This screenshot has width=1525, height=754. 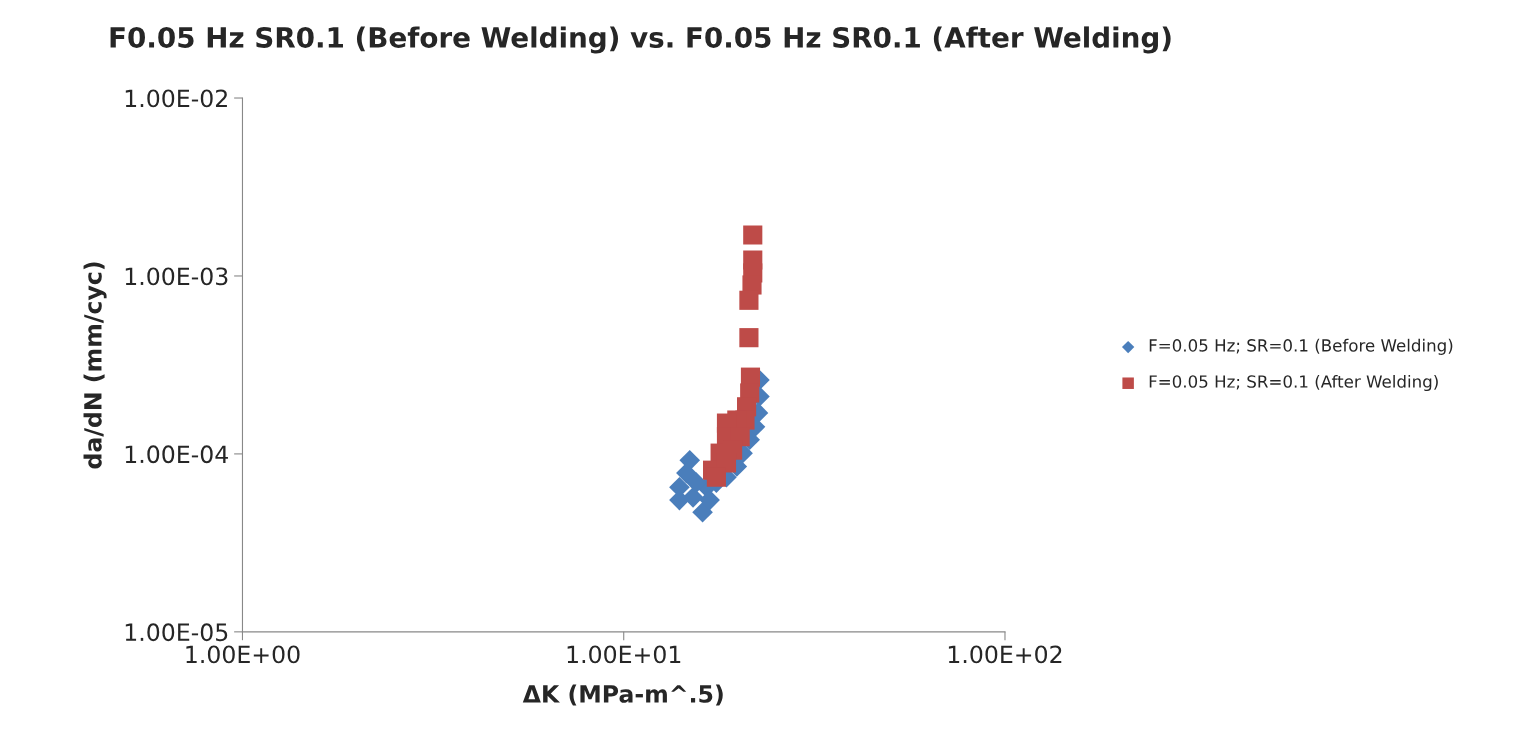 What do you see at coordinates (640, 40) in the screenshot?
I see `chart-title: F0.05 Hz SR0.1 (Before Welding) vs. F0.05 Hz SR0.1 (After Welding)` at bounding box center [640, 40].